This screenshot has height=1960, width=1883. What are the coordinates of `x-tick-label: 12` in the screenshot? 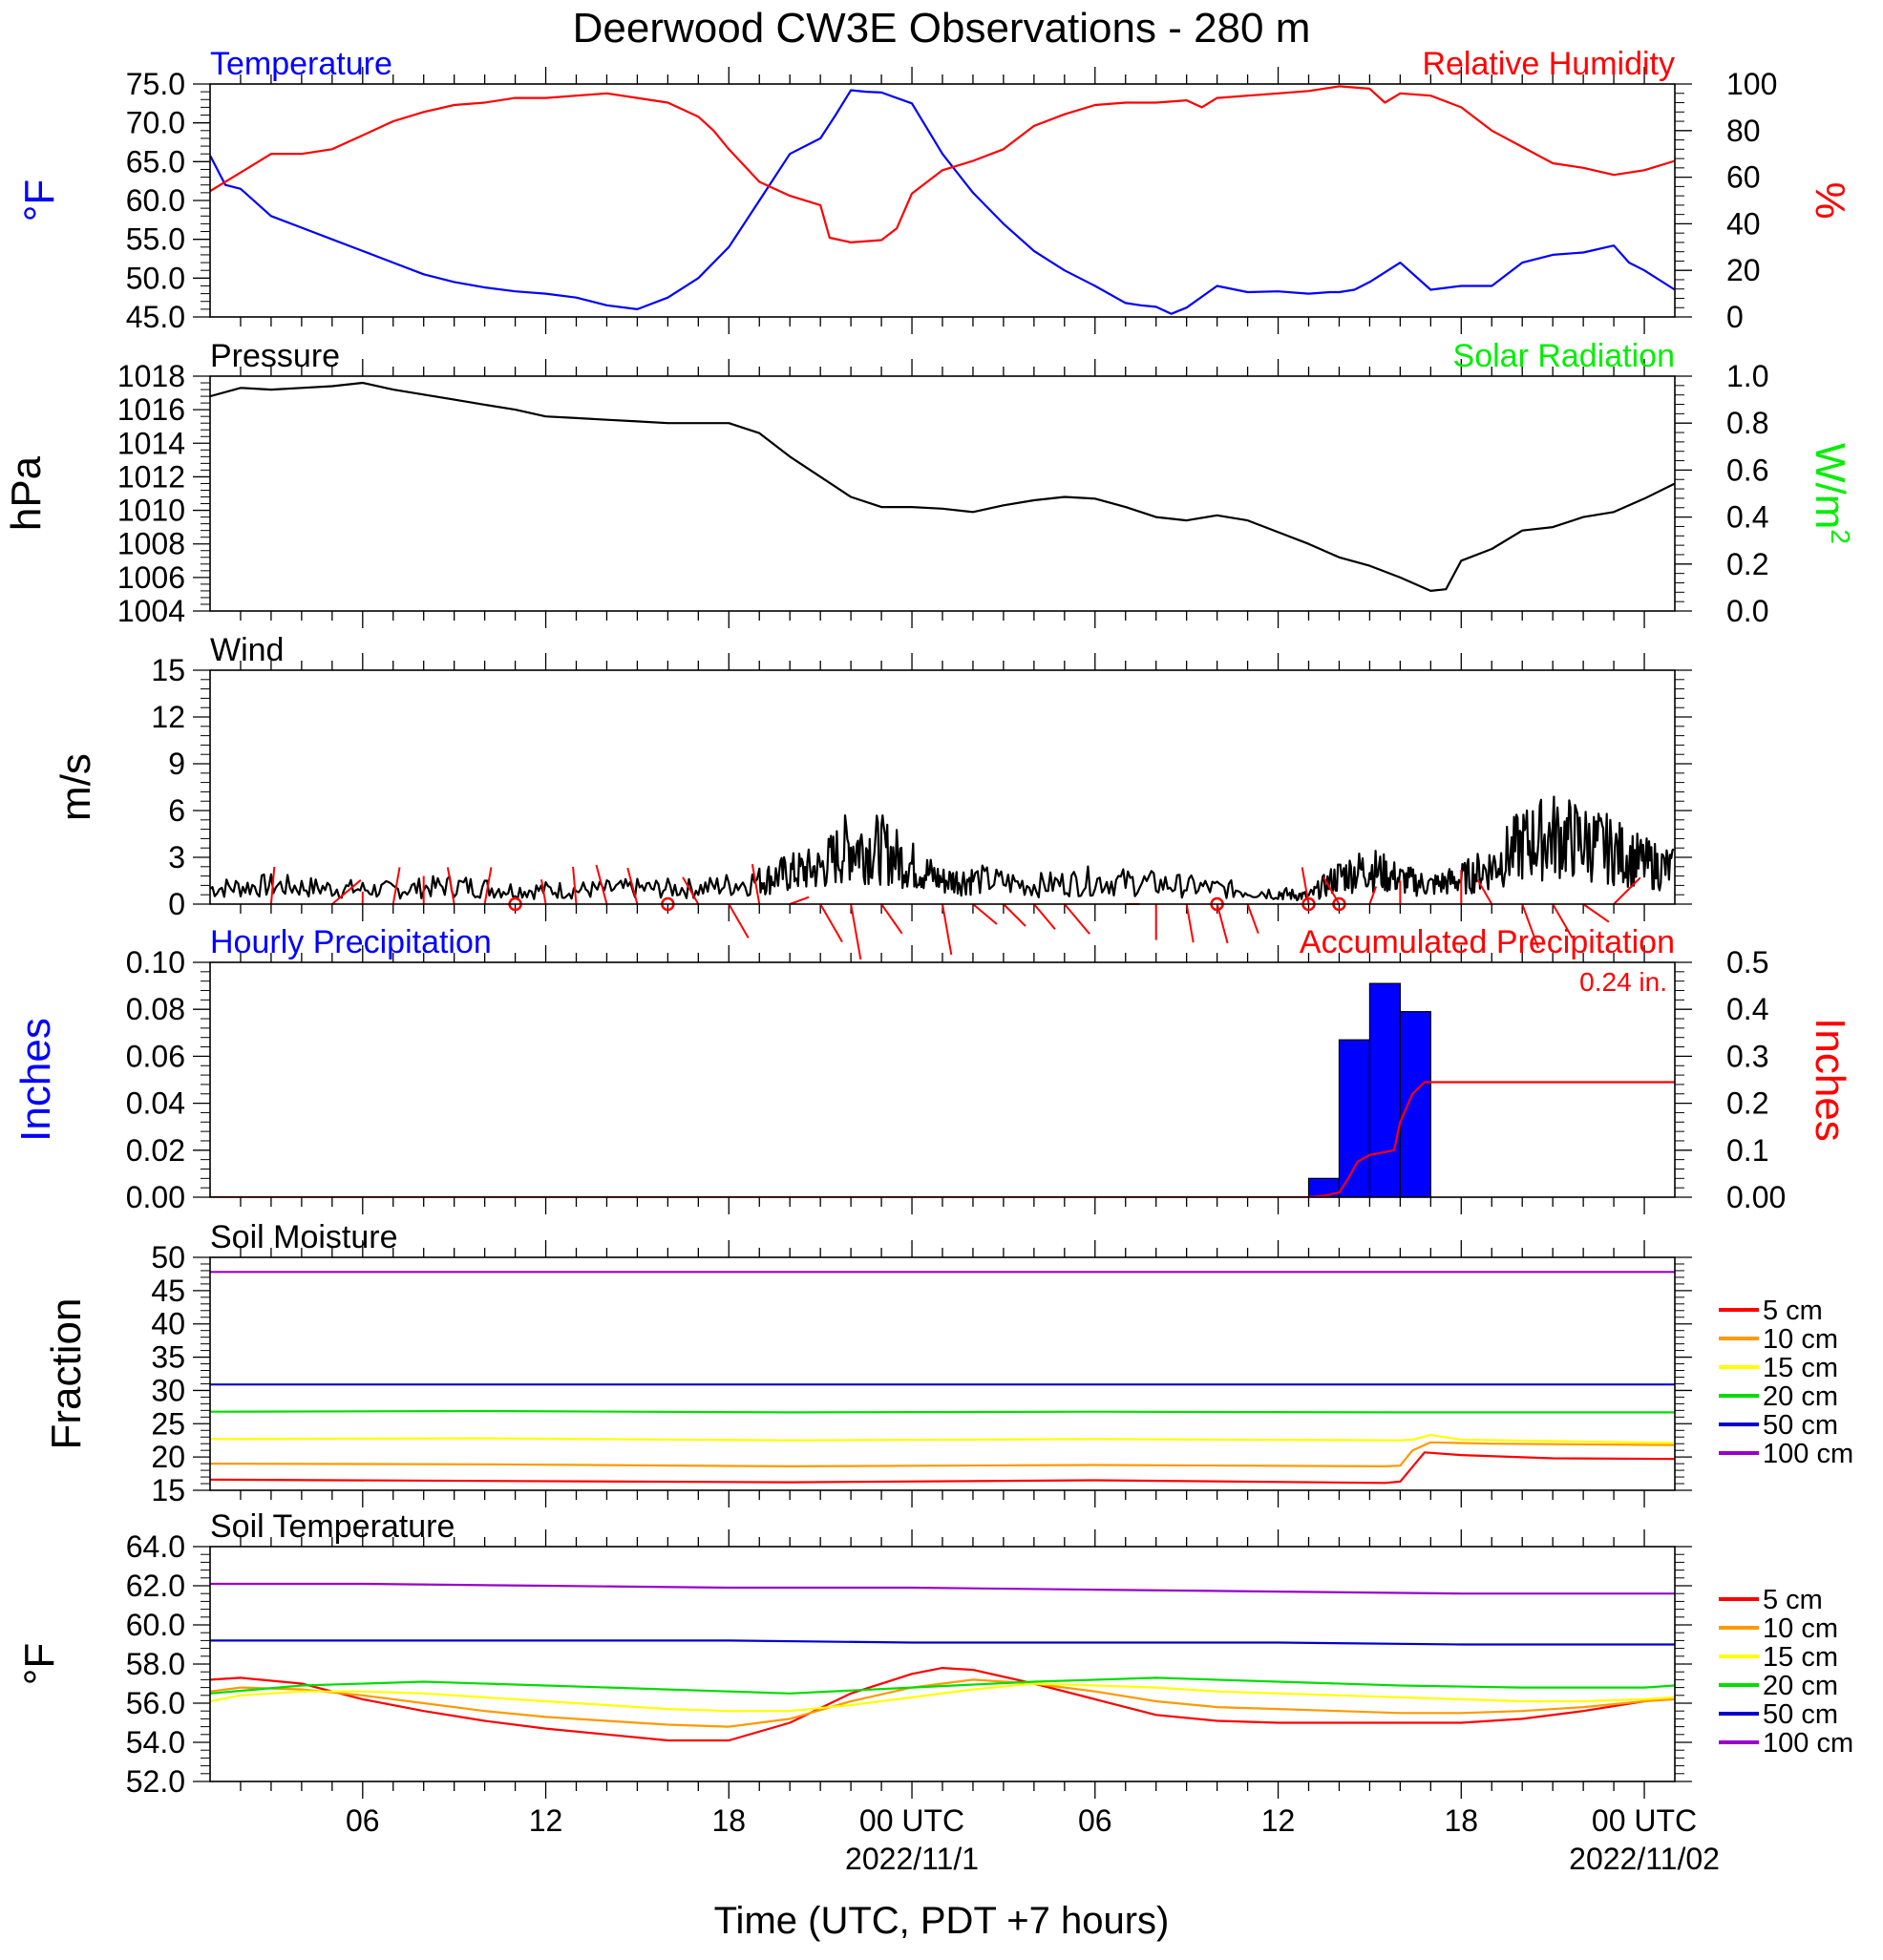 It's located at (1278, 1820).